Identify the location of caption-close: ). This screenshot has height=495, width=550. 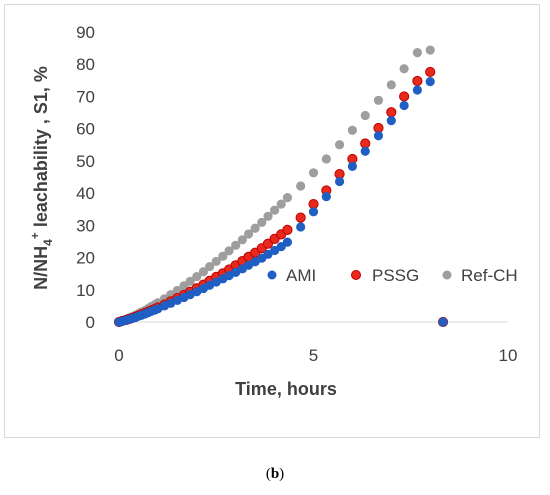
(282, 474).